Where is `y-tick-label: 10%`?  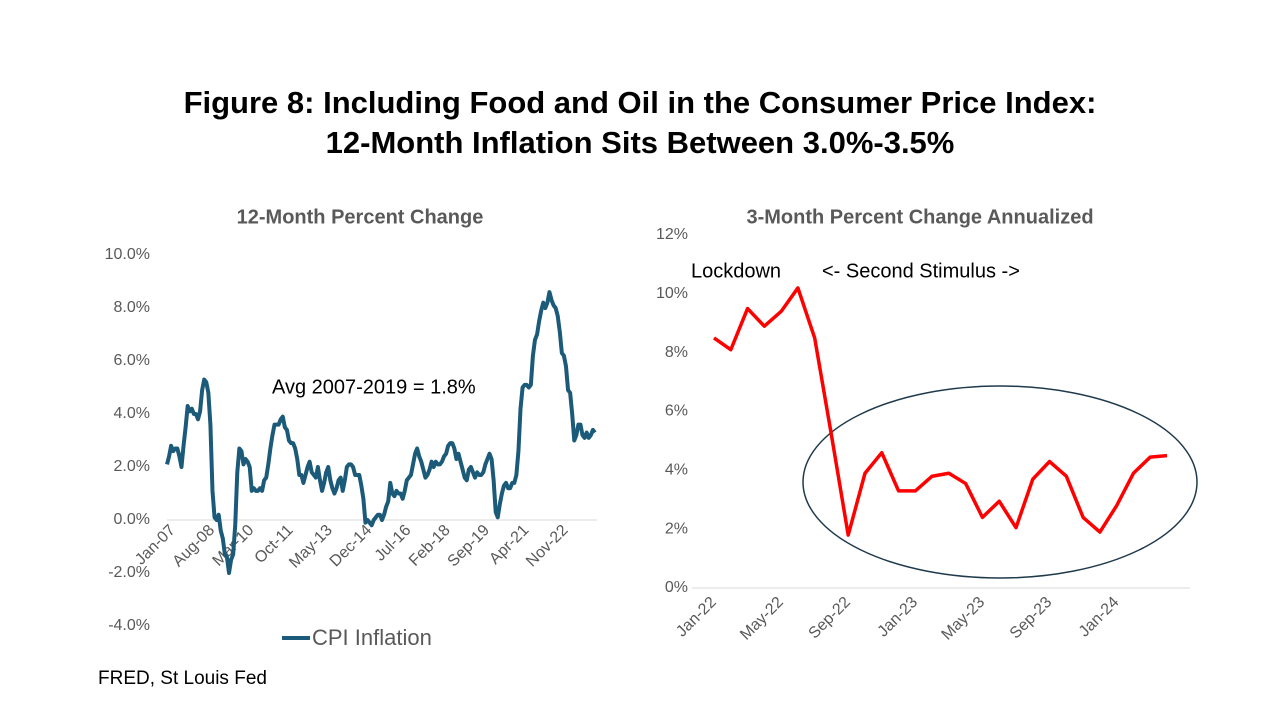 y-tick-label: 10% is located at coordinates (672, 293).